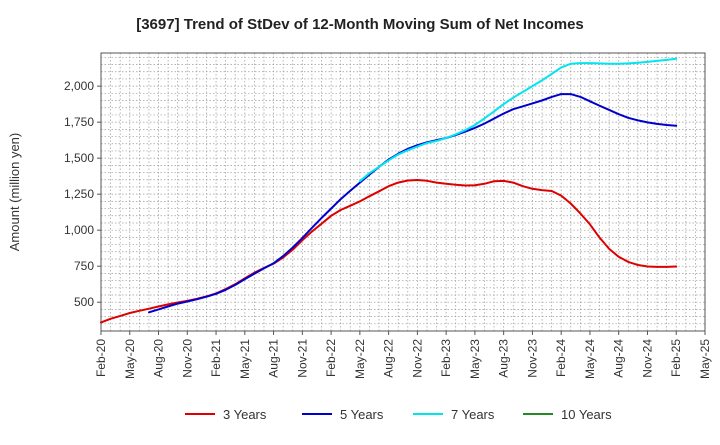  What do you see at coordinates (84, 266) in the screenshot?
I see `y-tick-label: 750` at bounding box center [84, 266].